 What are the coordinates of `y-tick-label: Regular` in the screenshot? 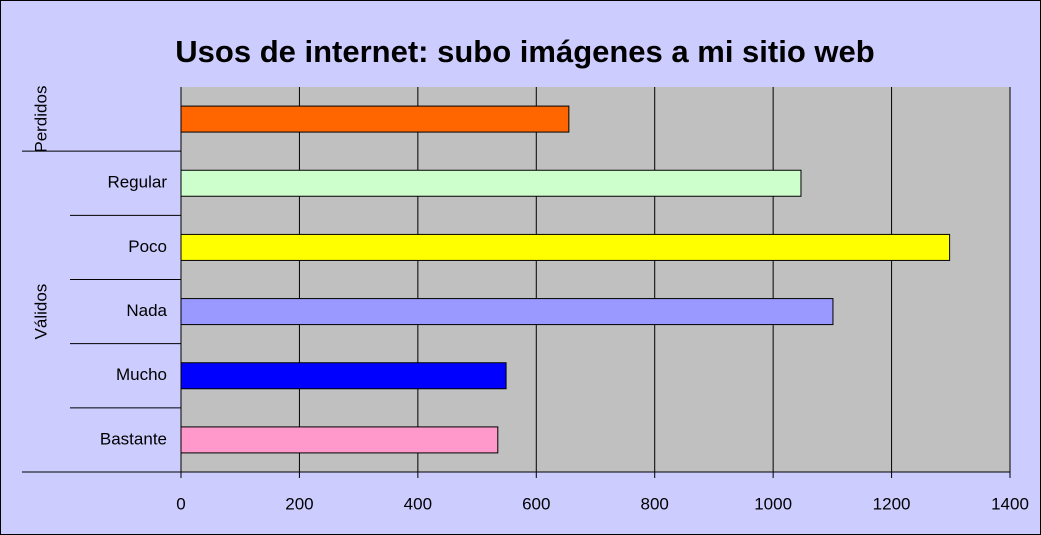 It's located at (137, 182).